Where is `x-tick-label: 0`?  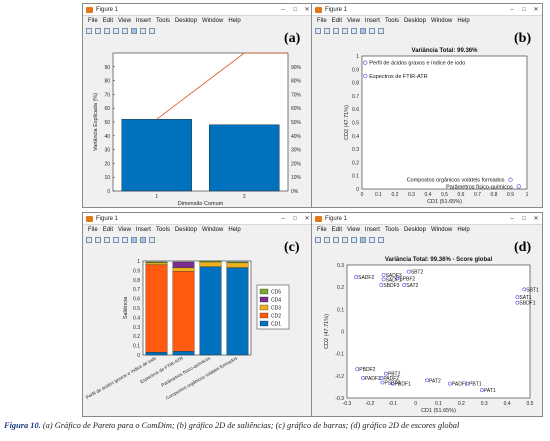 x-tick-label: 0 is located at coordinates (362, 195).